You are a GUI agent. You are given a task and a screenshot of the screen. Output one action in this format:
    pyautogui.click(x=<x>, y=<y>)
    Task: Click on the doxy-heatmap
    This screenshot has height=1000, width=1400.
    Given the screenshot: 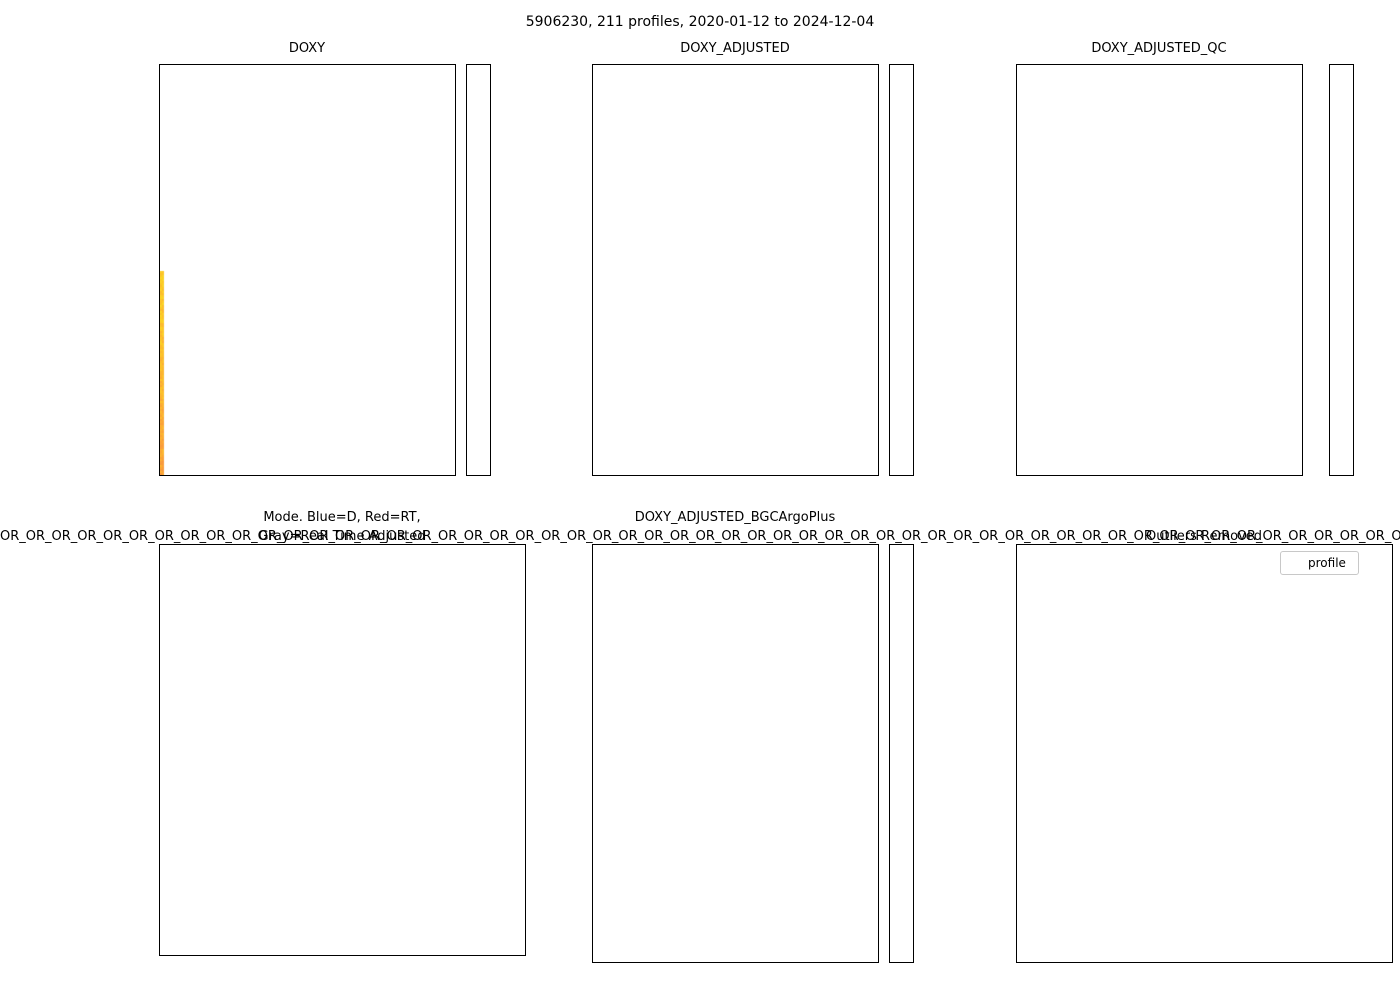 What is the action you would take?
    pyautogui.click(x=307, y=270)
    